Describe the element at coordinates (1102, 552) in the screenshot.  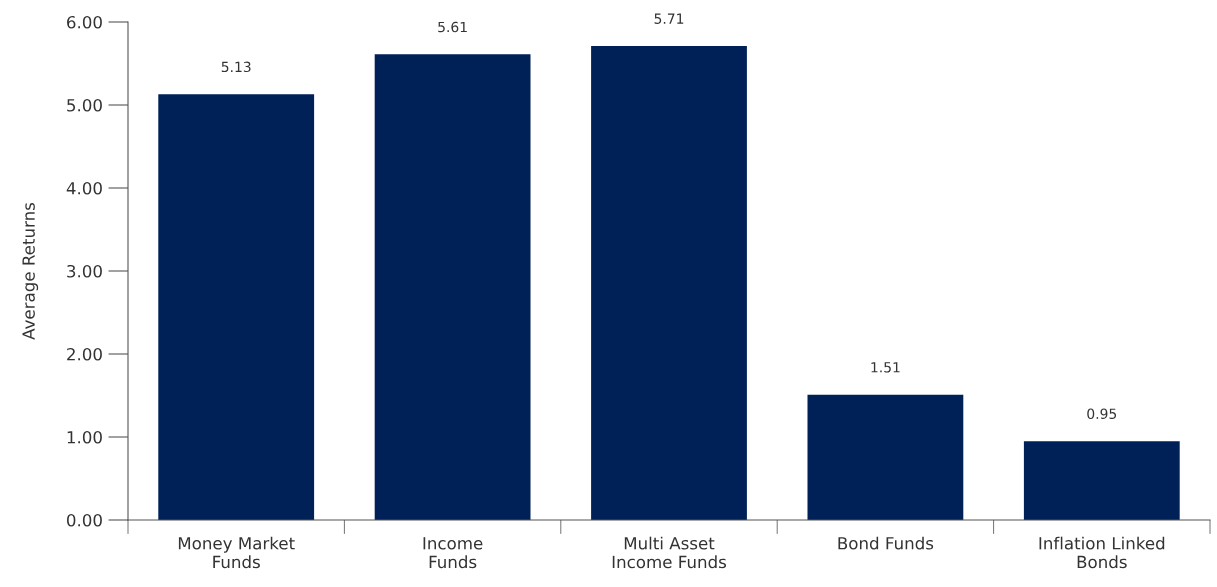
I see `x-tick-label: Inflation Linked Bonds` at that location.